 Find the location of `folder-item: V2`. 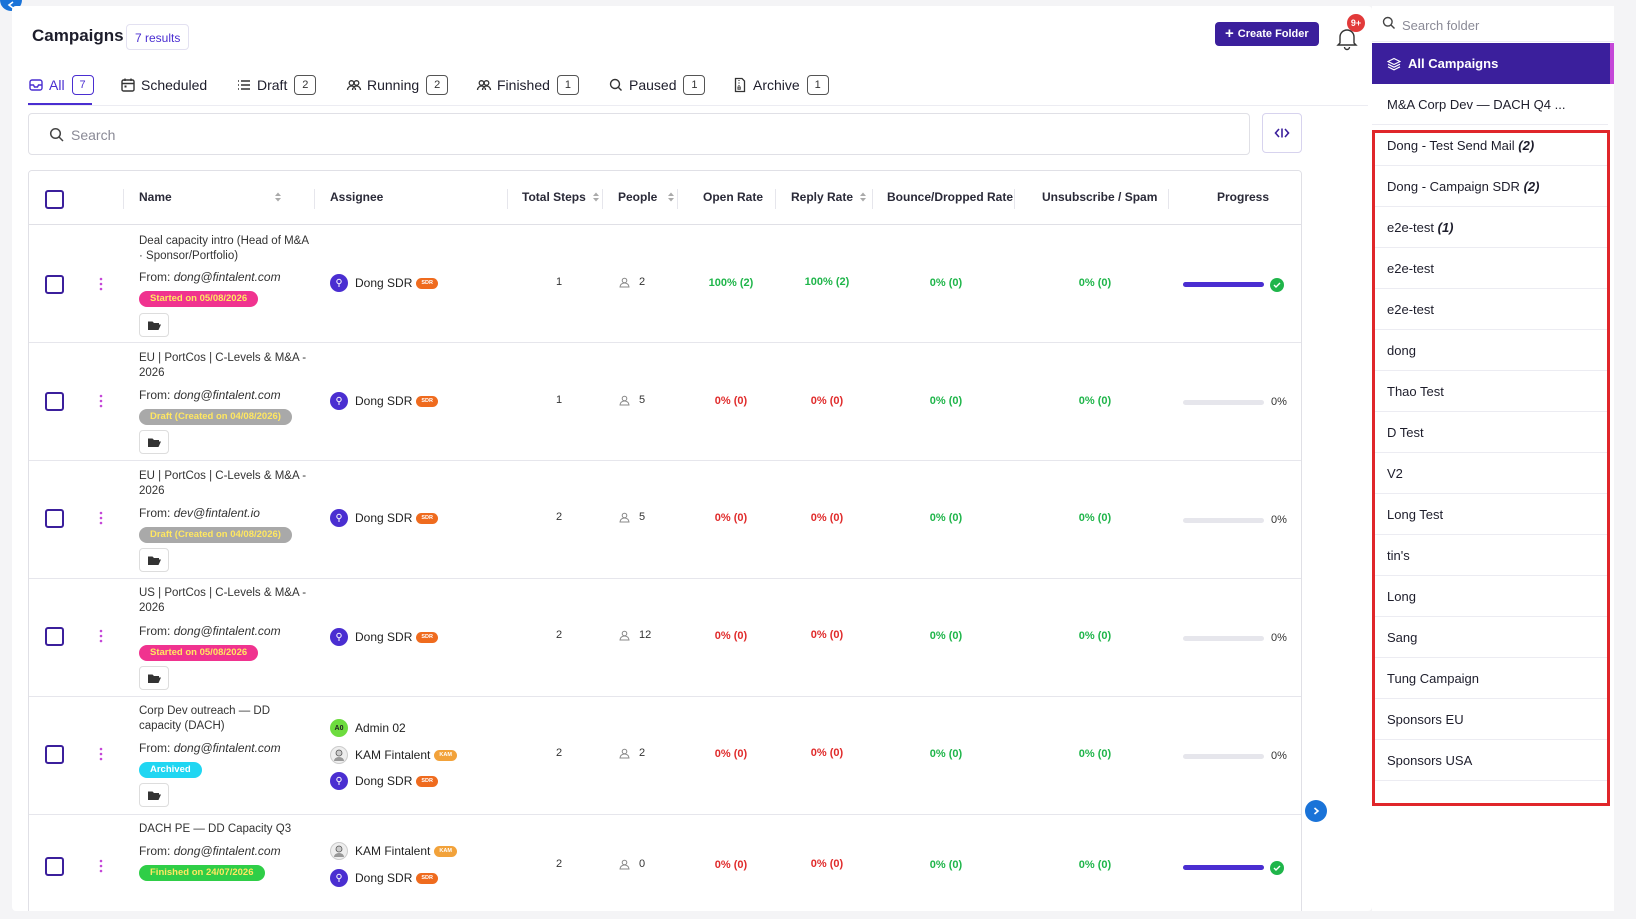

folder-item: V2 is located at coordinates (1490, 473).